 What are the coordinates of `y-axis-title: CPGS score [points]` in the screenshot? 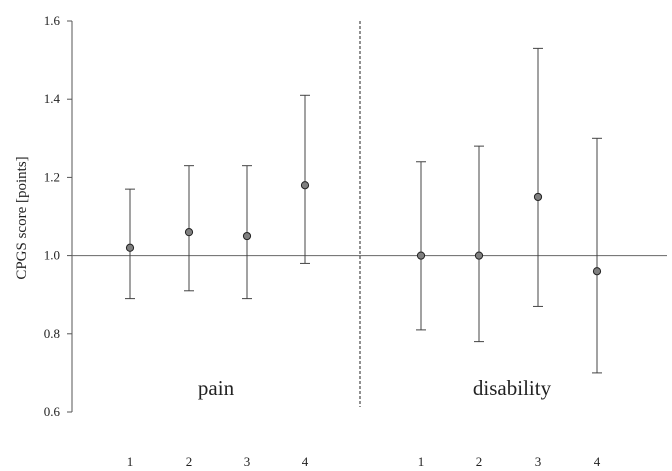 It's located at (22, 217).